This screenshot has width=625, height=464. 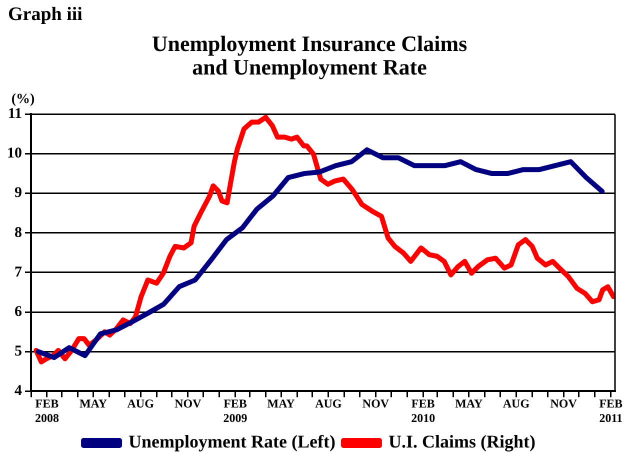 What do you see at coordinates (235, 410) in the screenshot?
I see `x-tick-label: FEB 2009` at bounding box center [235, 410].